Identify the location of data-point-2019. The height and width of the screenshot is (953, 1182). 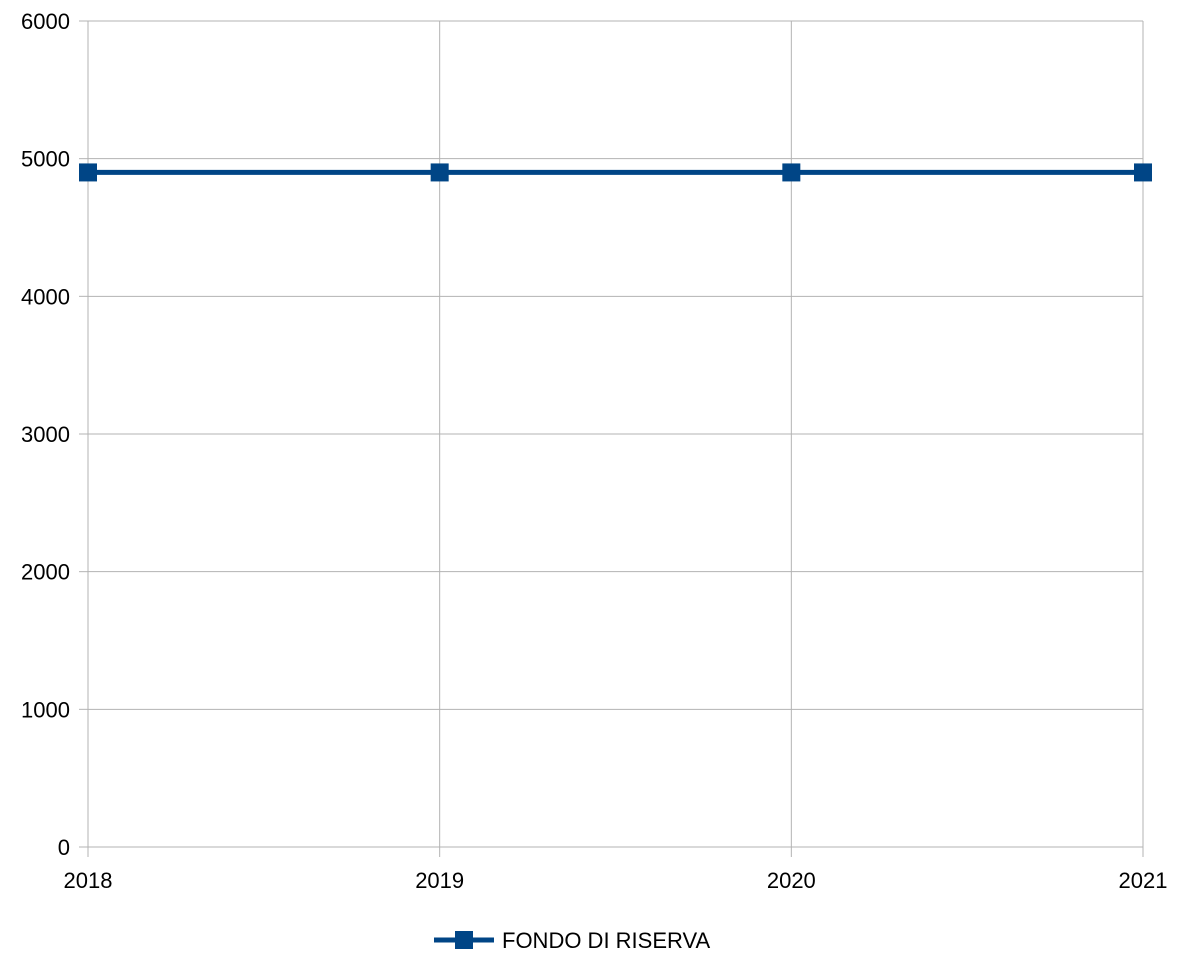
(439, 172).